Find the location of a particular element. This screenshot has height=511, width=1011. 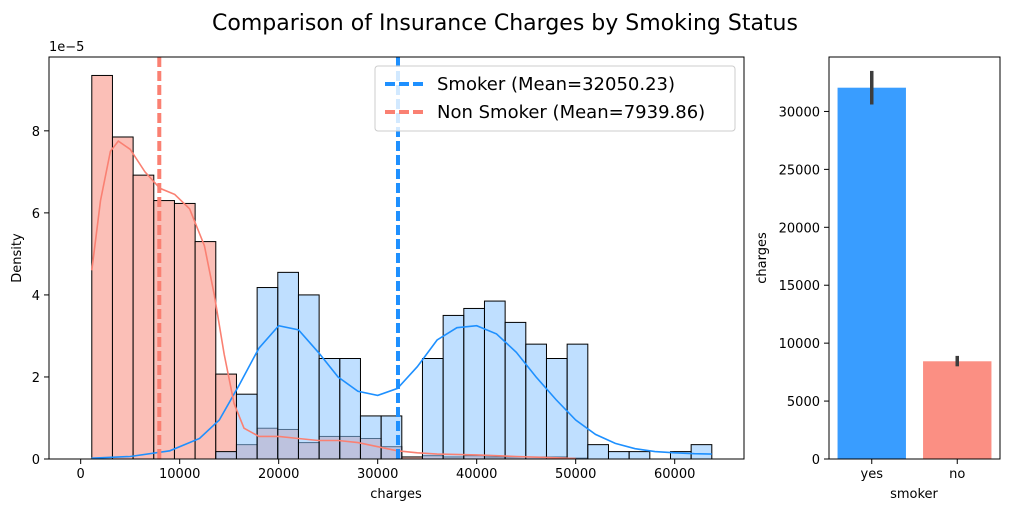

bar-x-tick-label: no is located at coordinates (957, 474).